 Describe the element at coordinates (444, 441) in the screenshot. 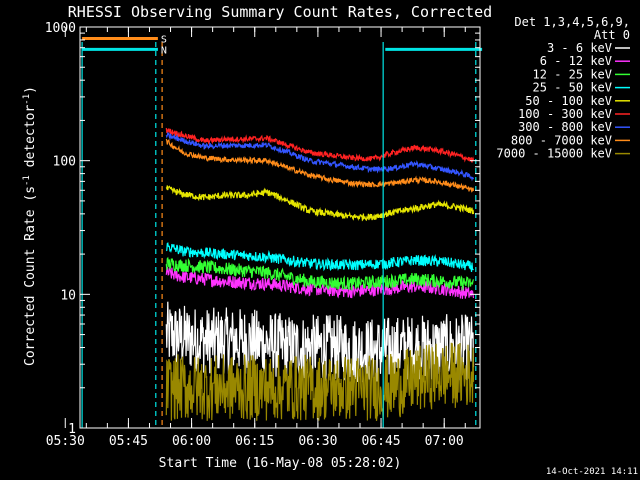

I see `x-tick-label: 07:00` at that location.